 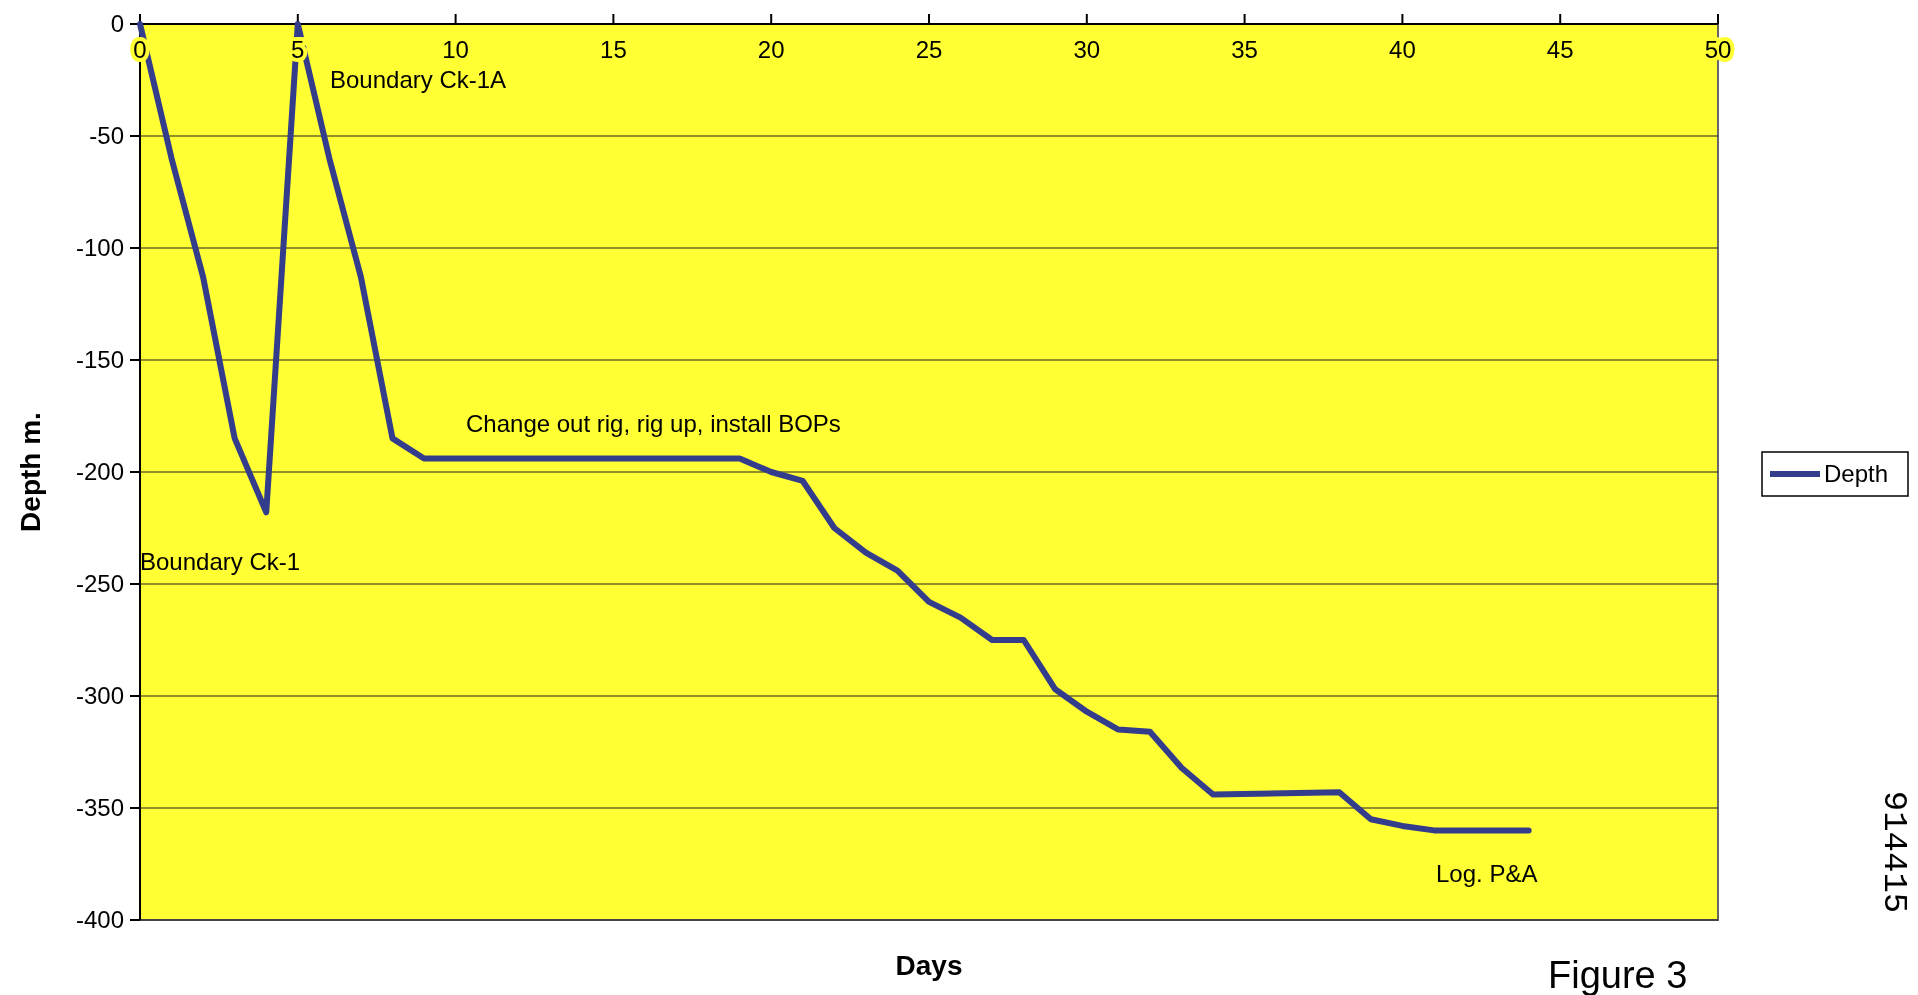 I want to click on x-tick-label: 50, so click(x=1718, y=49).